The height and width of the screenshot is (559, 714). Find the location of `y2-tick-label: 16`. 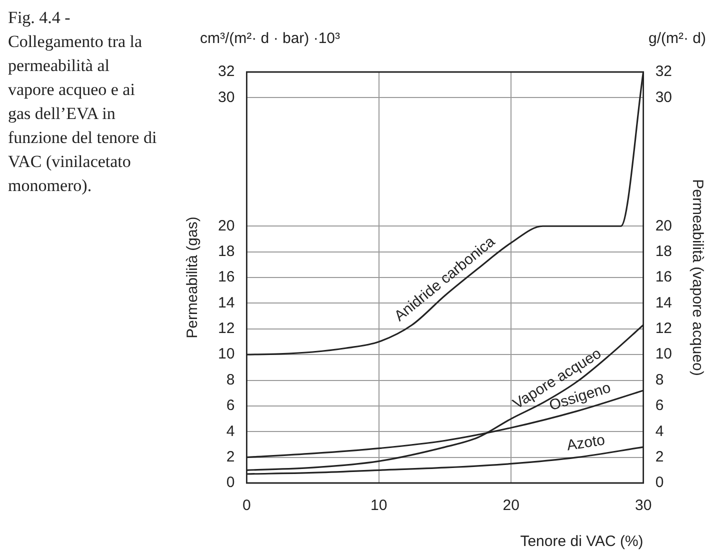

y2-tick-label: 16 is located at coordinates (663, 277).